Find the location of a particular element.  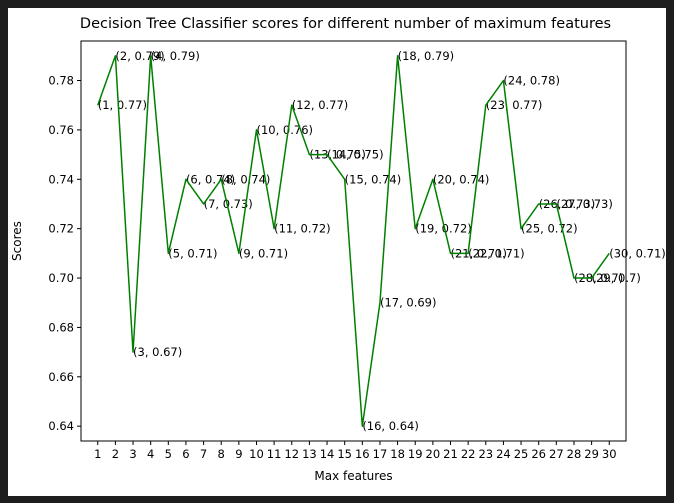

x-tick-label: 3 is located at coordinates (132, 454).